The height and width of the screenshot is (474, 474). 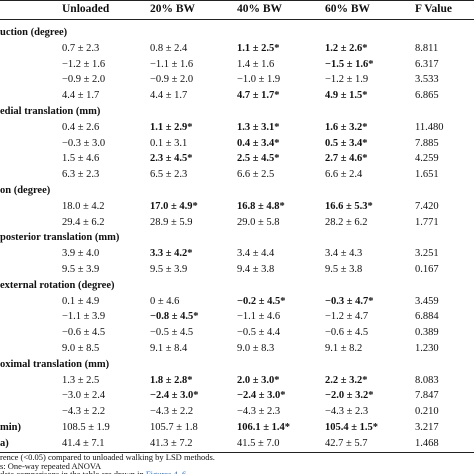 What do you see at coordinates (427, 380) in the screenshot?
I see `table-cell: 8.083` at bounding box center [427, 380].